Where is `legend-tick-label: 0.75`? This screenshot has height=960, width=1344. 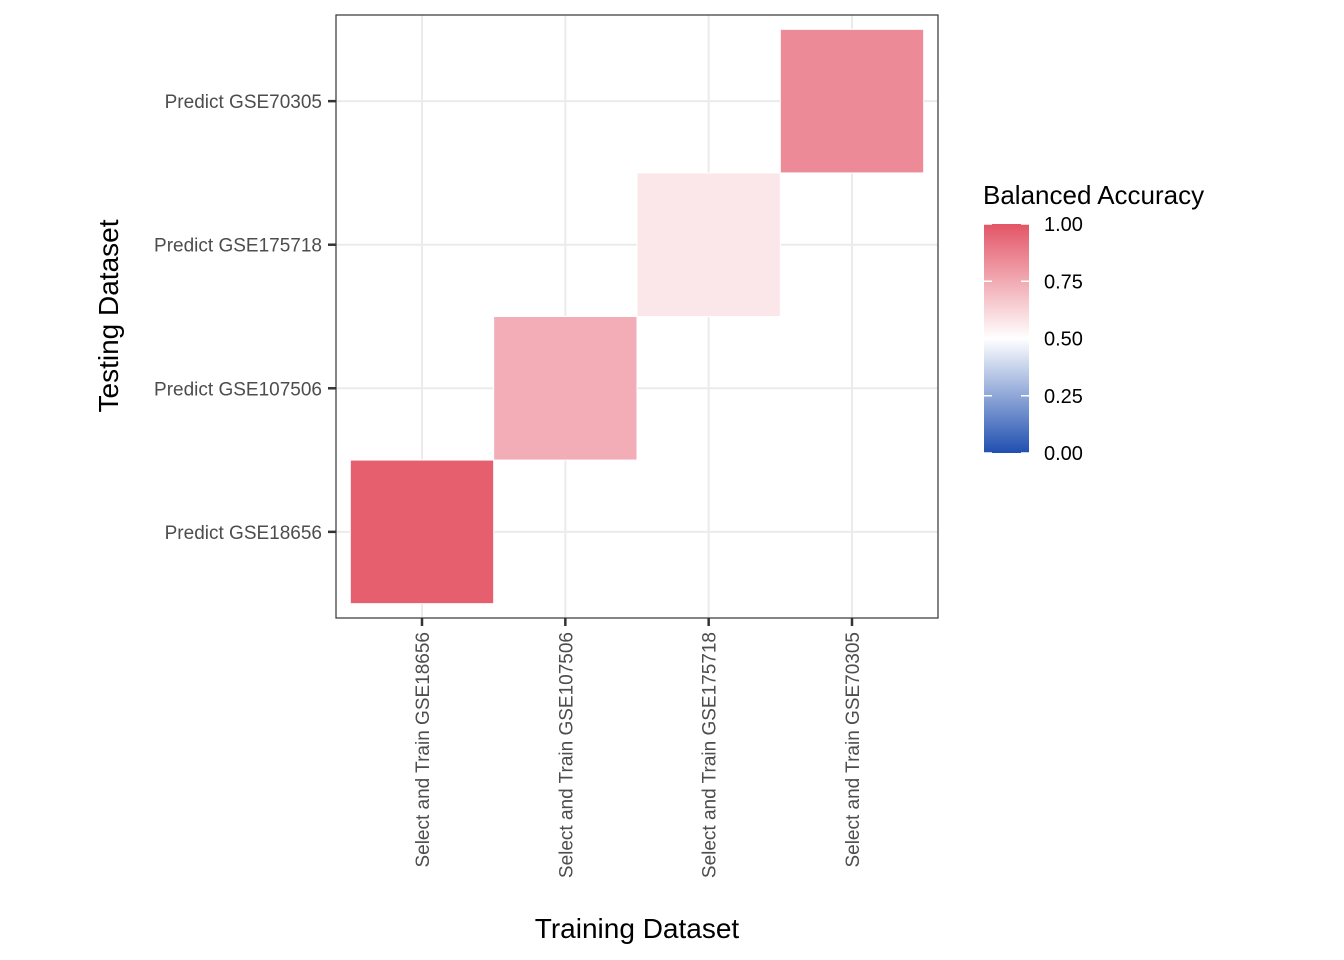 legend-tick-label: 0.75 is located at coordinates (1063, 282).